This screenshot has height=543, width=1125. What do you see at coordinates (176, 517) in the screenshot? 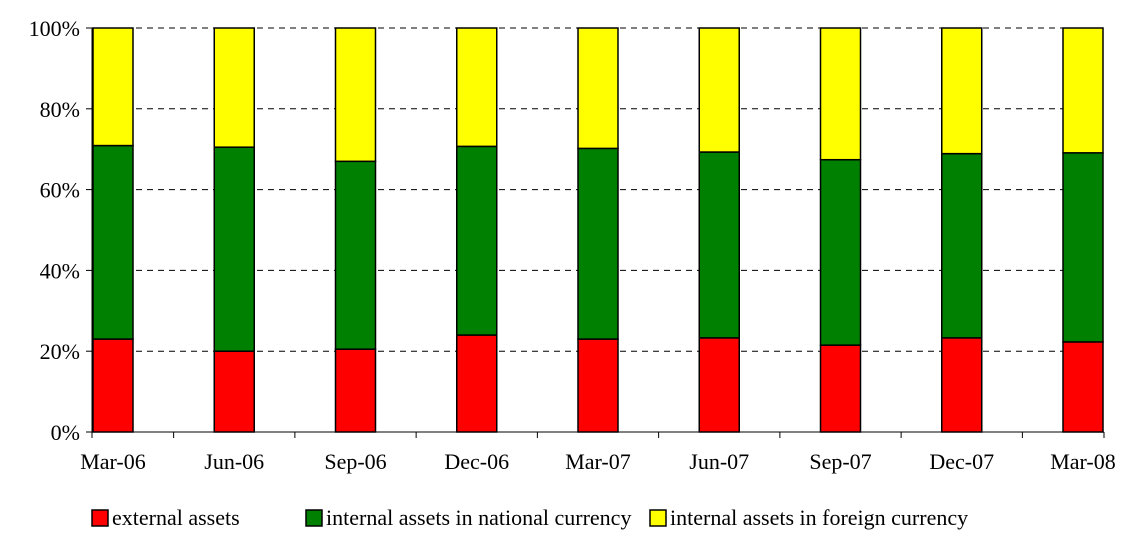
I see `legend-label-0: external assets` at bounding box center [176, 517].